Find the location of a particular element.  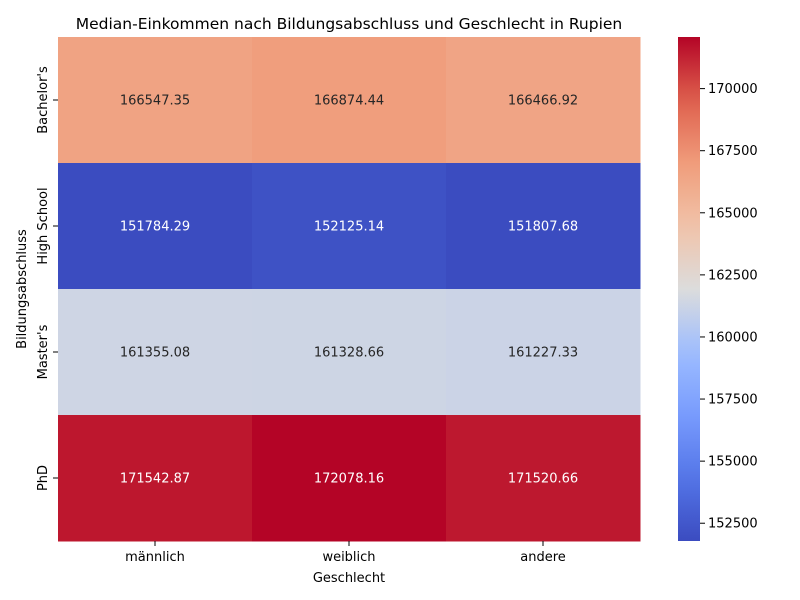

x-axis: männlich weiblich andere is located at coordinates (345, 553).